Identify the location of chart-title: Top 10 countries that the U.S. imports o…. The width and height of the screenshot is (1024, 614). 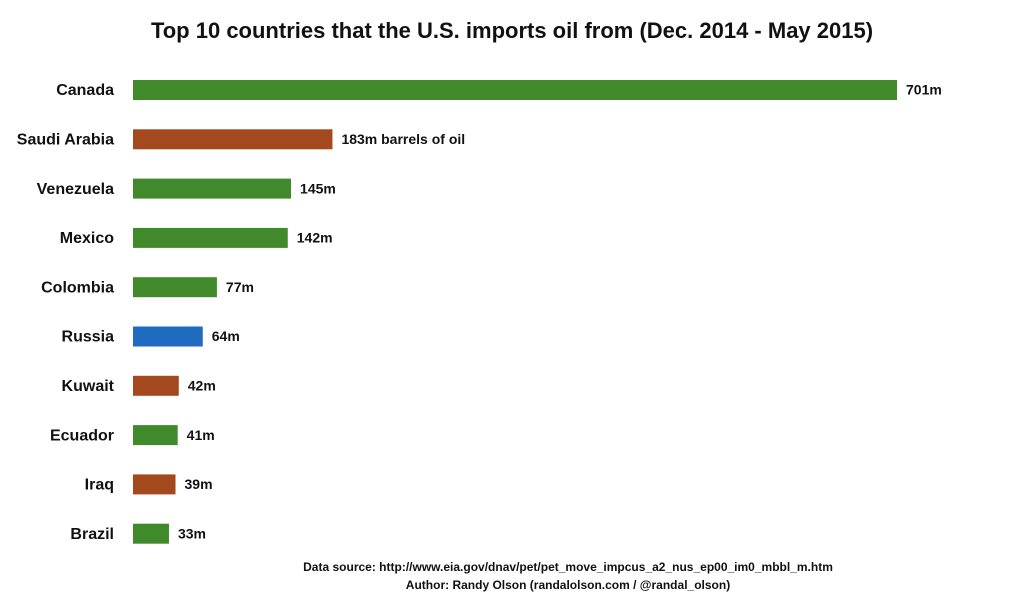
(512, 30).